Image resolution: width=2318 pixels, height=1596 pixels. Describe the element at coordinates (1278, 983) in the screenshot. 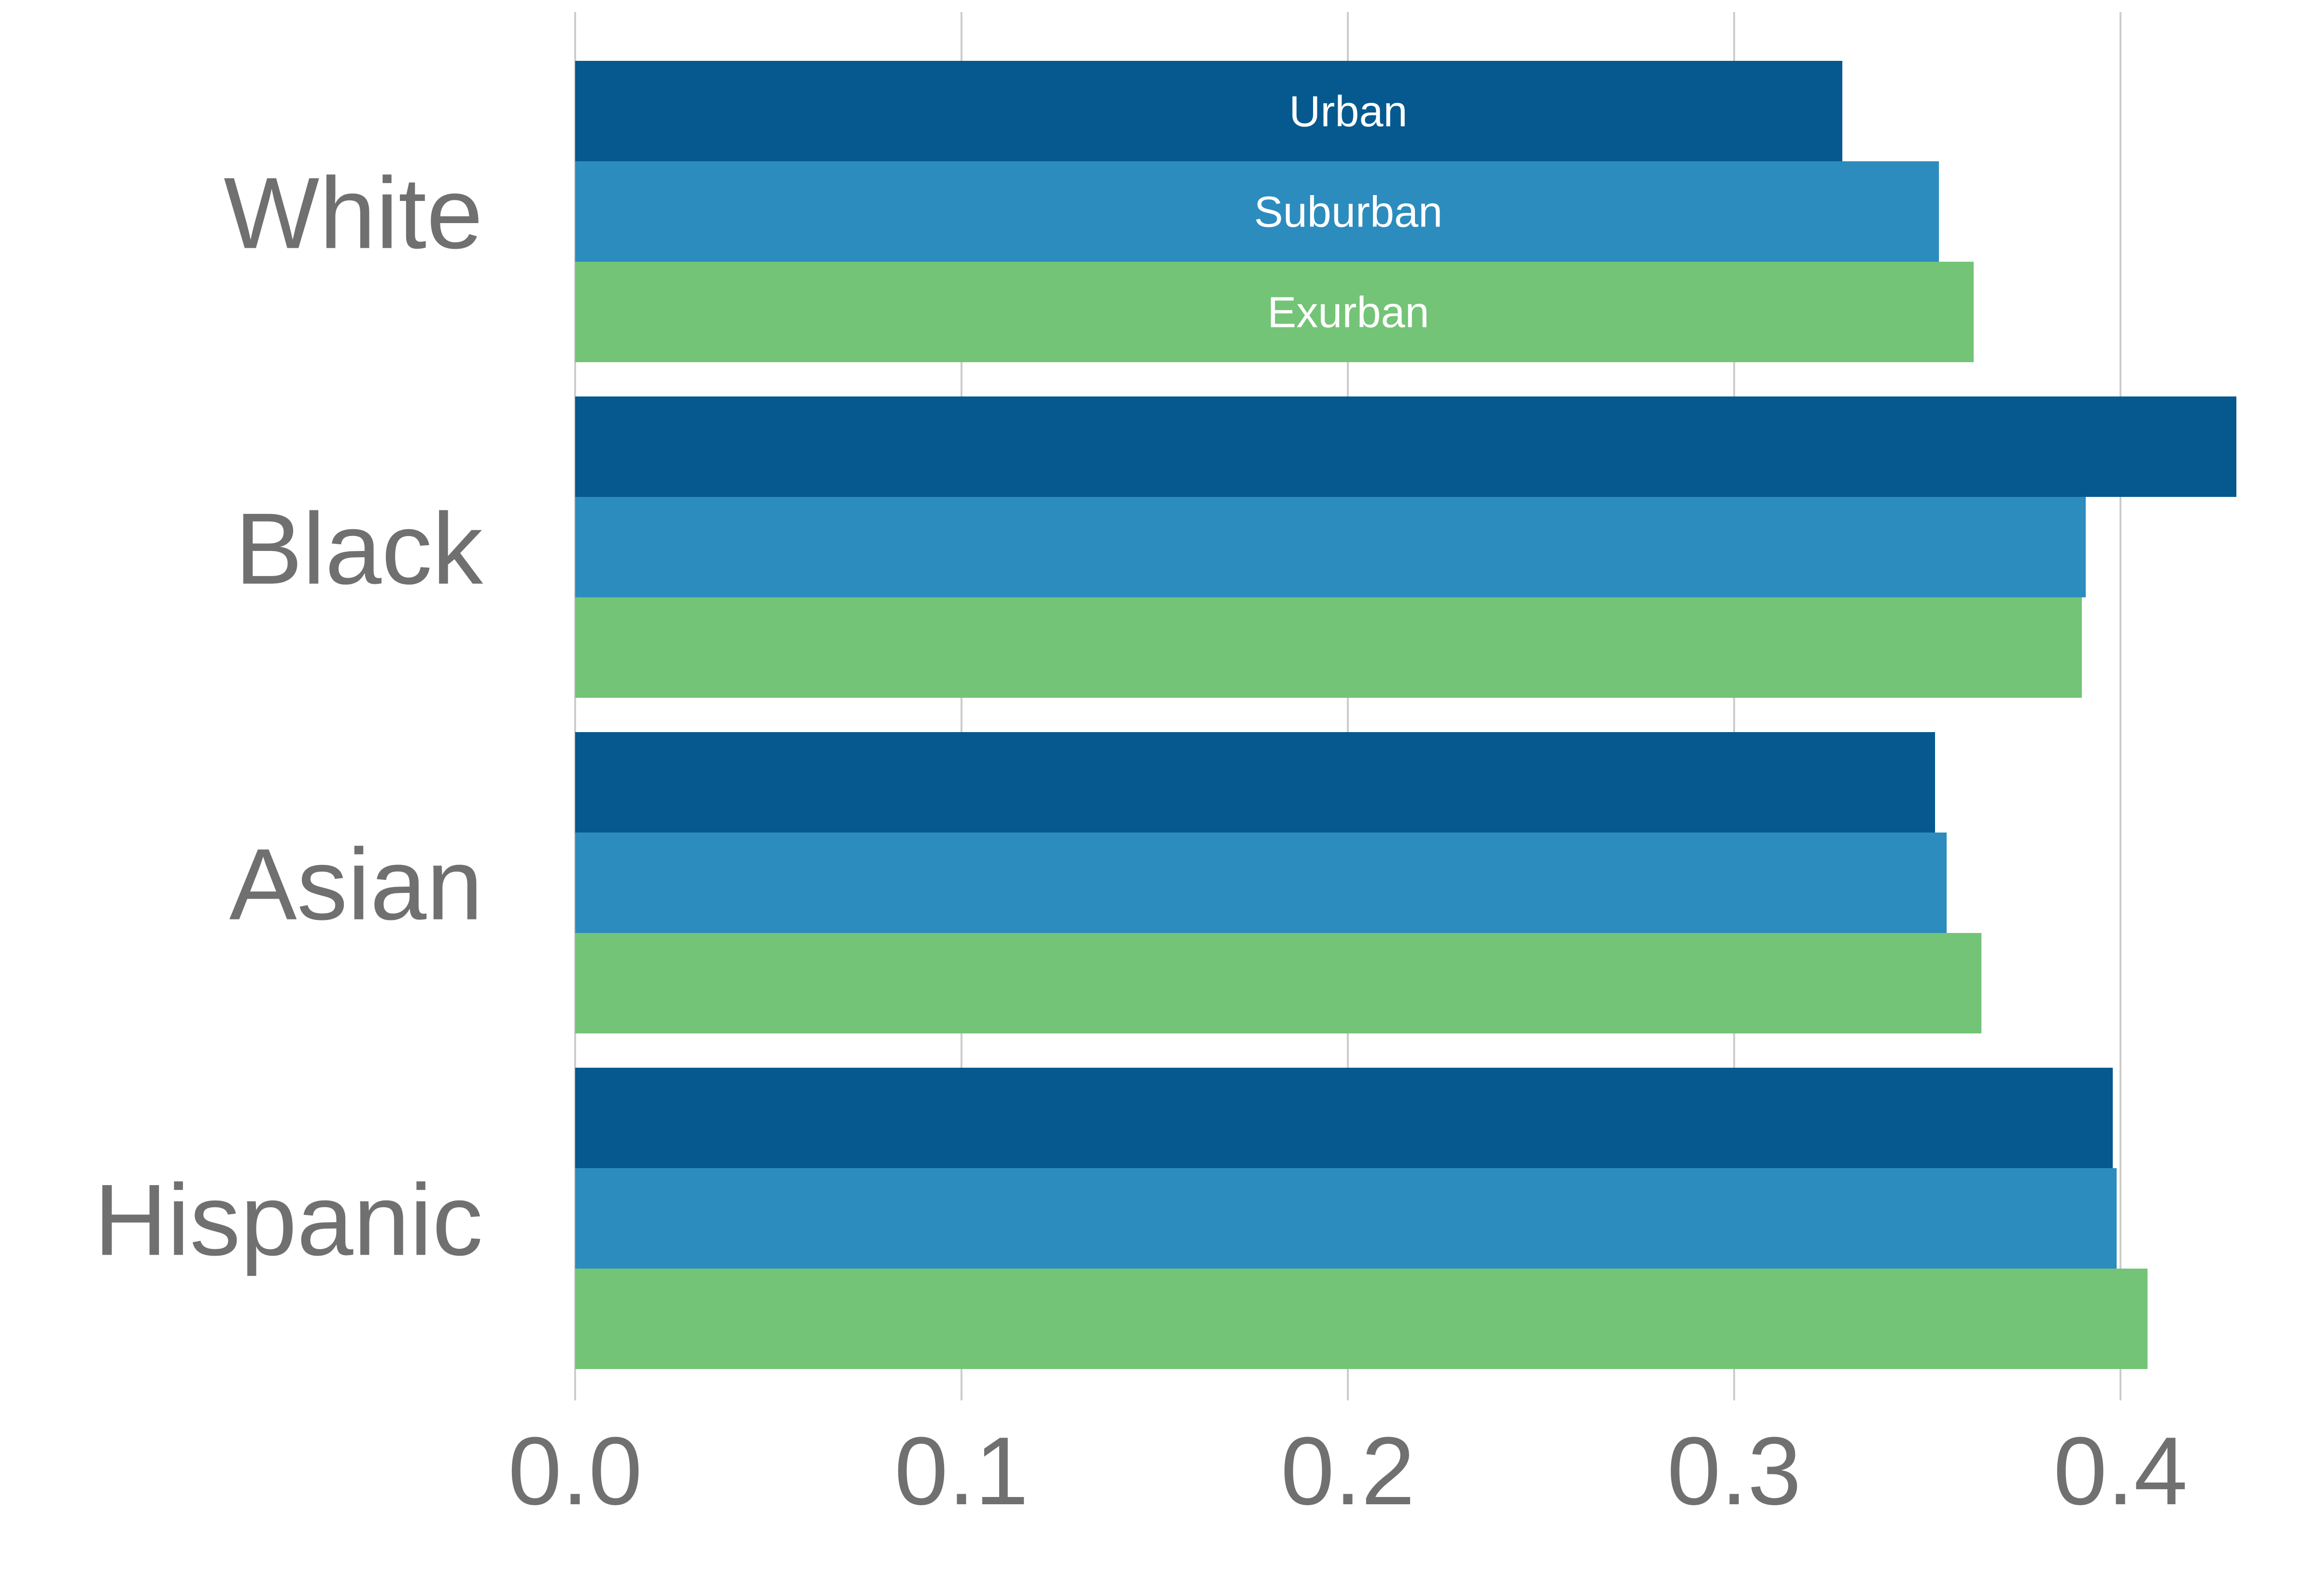

I see `bar-asian-exurban` at that location.